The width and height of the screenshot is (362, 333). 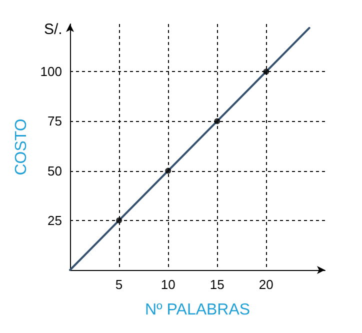 What do you see at coordinates (55, 121) in the screenshot?
I see `y-tick-label: 75` at bounding box center [55, 121].